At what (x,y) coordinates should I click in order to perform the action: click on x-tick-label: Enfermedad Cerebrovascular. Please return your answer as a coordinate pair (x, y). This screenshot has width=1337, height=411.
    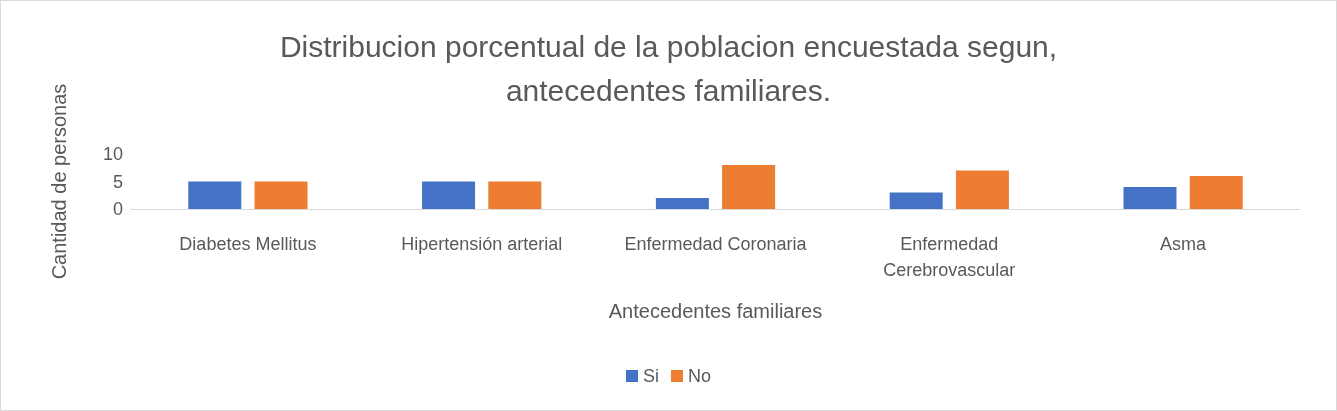
    Looking at the image, I should click on (949, 257).